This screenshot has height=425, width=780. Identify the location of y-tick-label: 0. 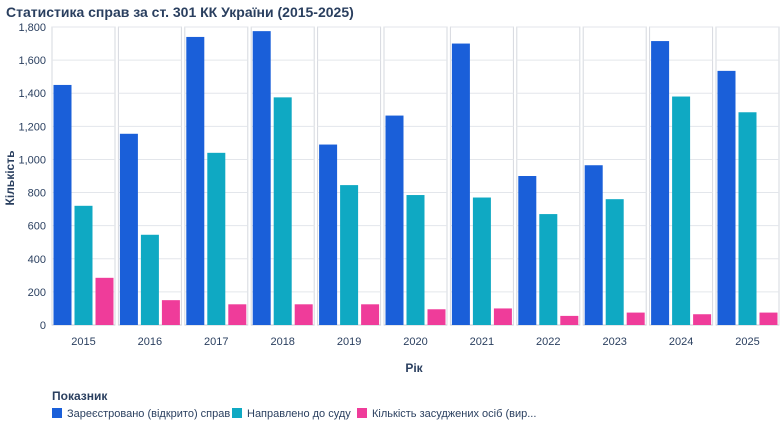
(43, 326).